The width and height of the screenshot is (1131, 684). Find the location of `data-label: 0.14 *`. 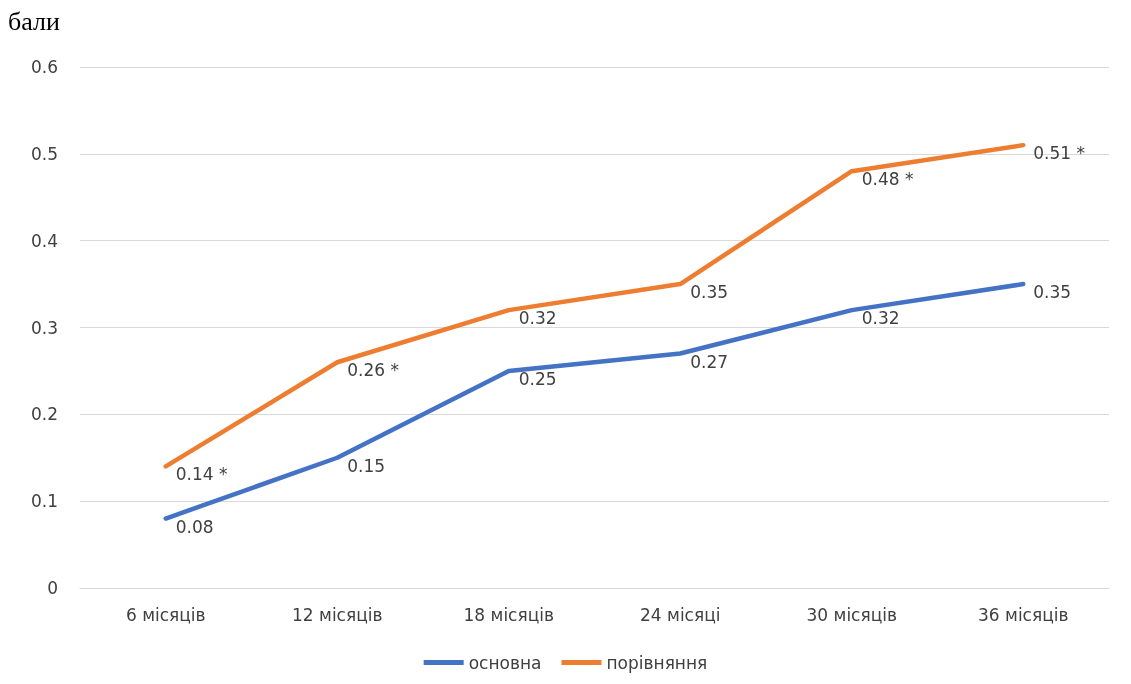

data-label: 0.14 * is located at coordinates (201, 474).